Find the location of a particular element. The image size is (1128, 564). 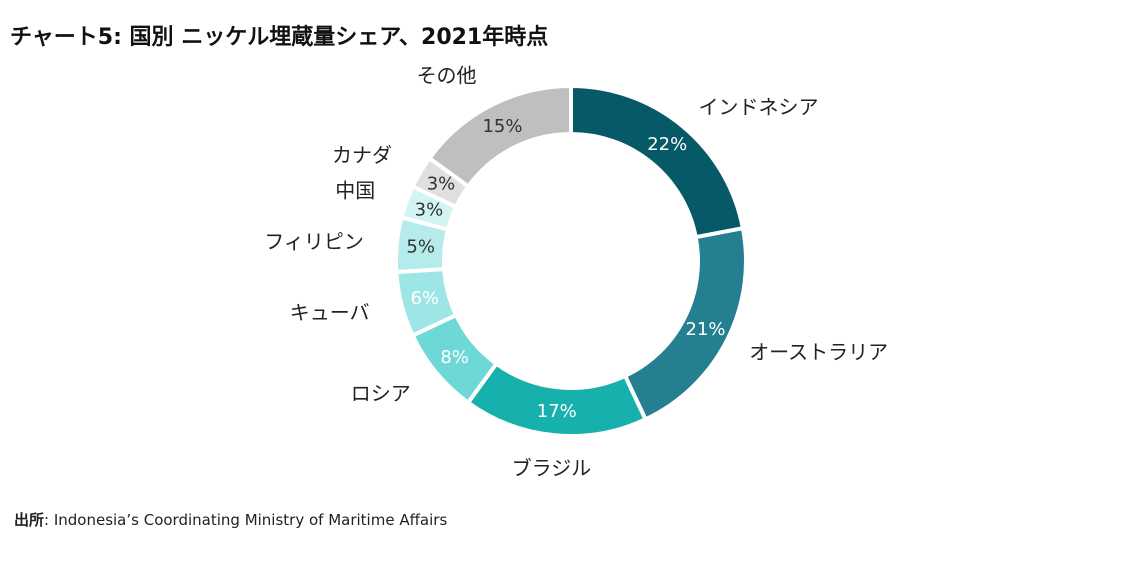

slice-2-category-label: オーストラリア is located at coordinates (818, 352).